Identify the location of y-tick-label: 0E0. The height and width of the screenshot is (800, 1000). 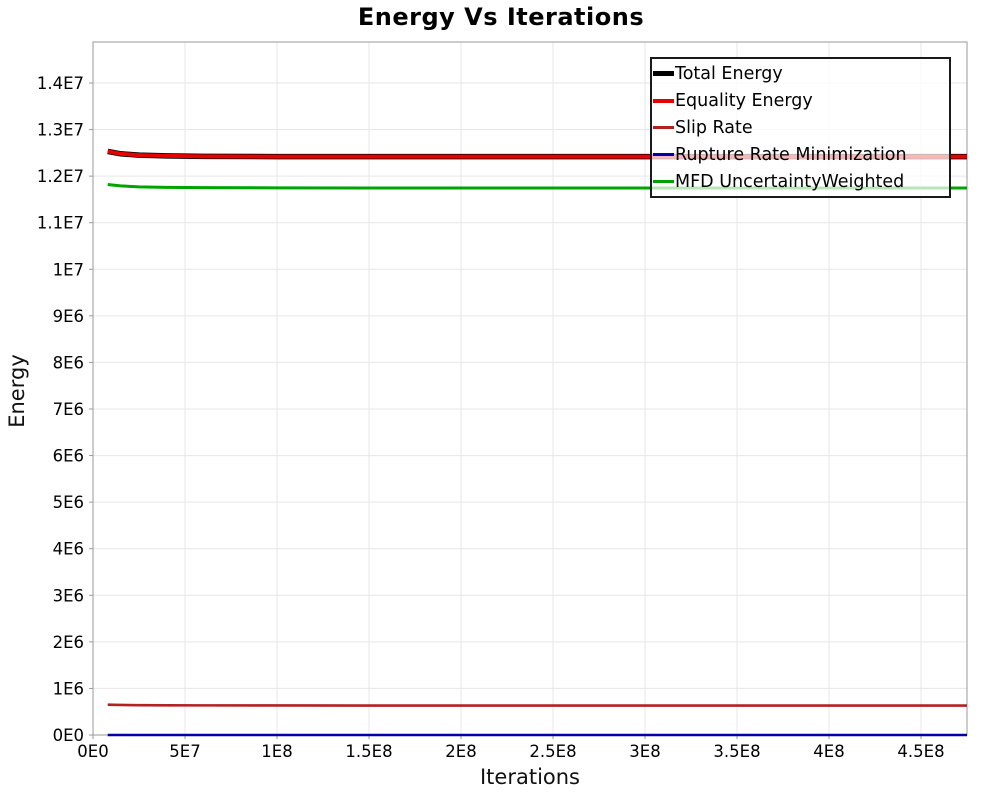
(68, 735).